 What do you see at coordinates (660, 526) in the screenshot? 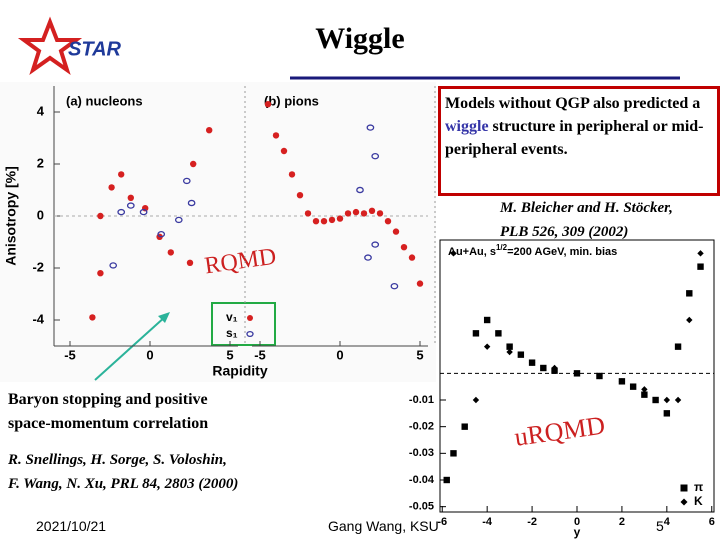
I see `footer-page: 5` at bounding box center [660, 526].